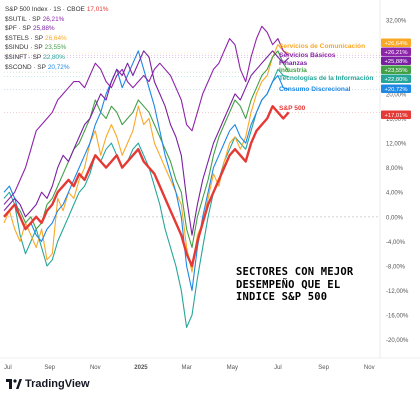 This screenshot has width=420, height=400. Describe the element at coordinates (25, 67) in the screenshot. I see `legend-label: $SCOND · SP` at that location.